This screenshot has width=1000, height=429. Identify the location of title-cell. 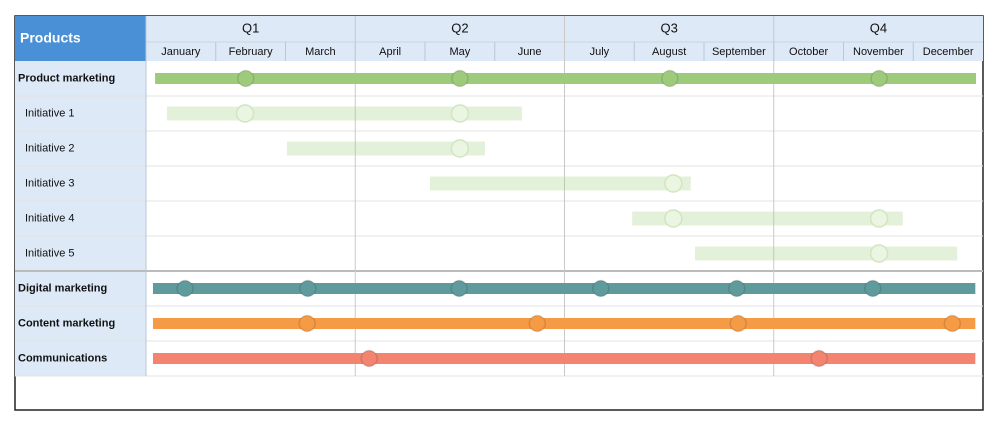
(80, 38).